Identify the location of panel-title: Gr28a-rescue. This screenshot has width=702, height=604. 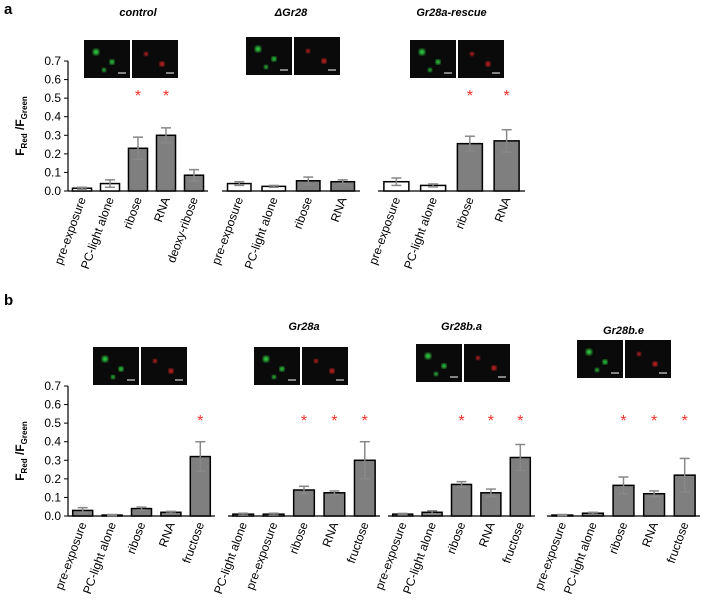
(451, 13).